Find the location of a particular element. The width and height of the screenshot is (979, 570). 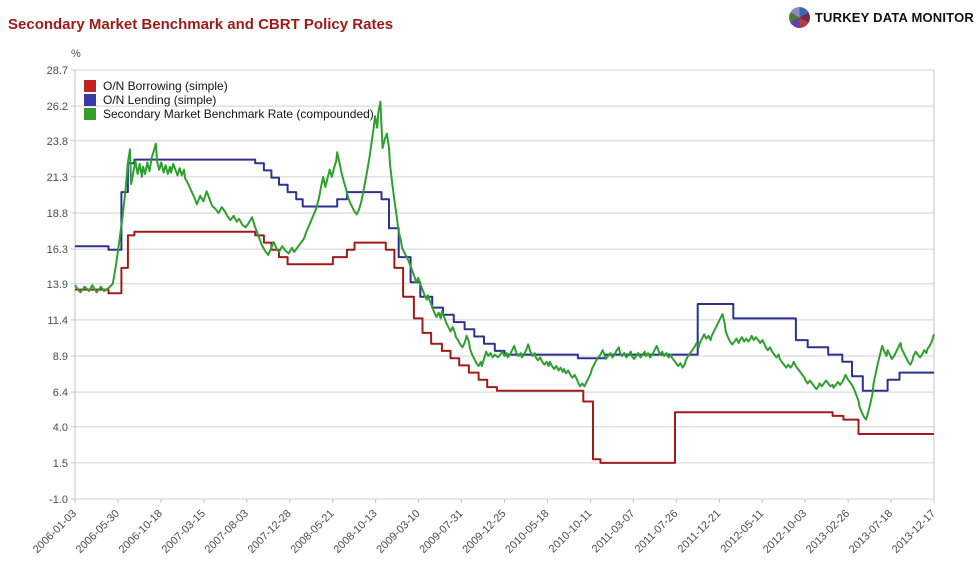

x-tick-label: 2013-02-26 is located at coordinates (828, 532).